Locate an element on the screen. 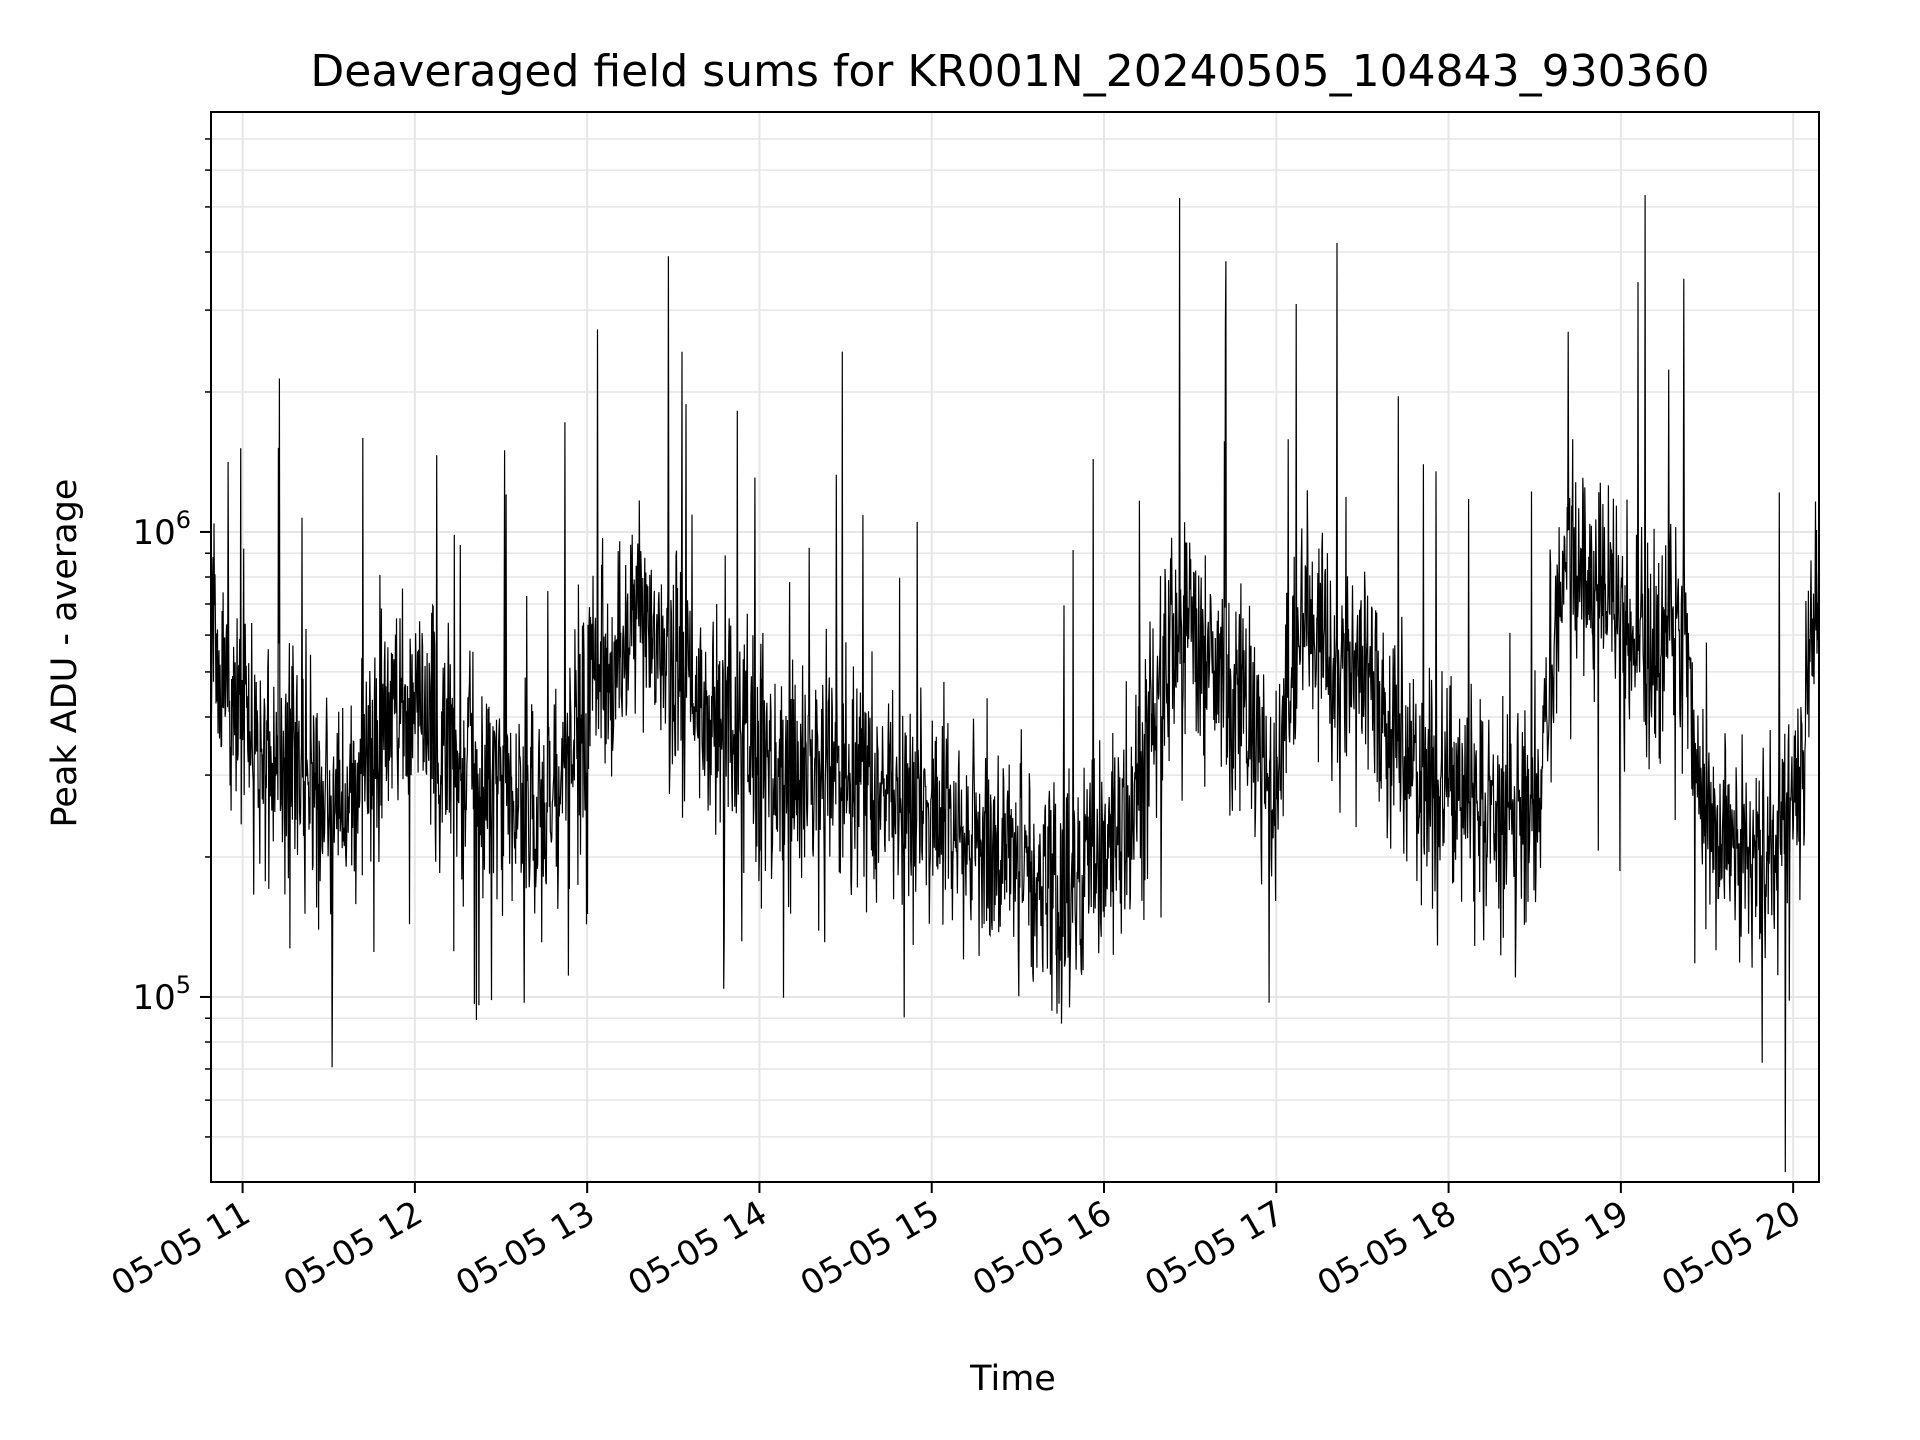  y-tick-label: 10⁵ is located at coordinates (161, 994).